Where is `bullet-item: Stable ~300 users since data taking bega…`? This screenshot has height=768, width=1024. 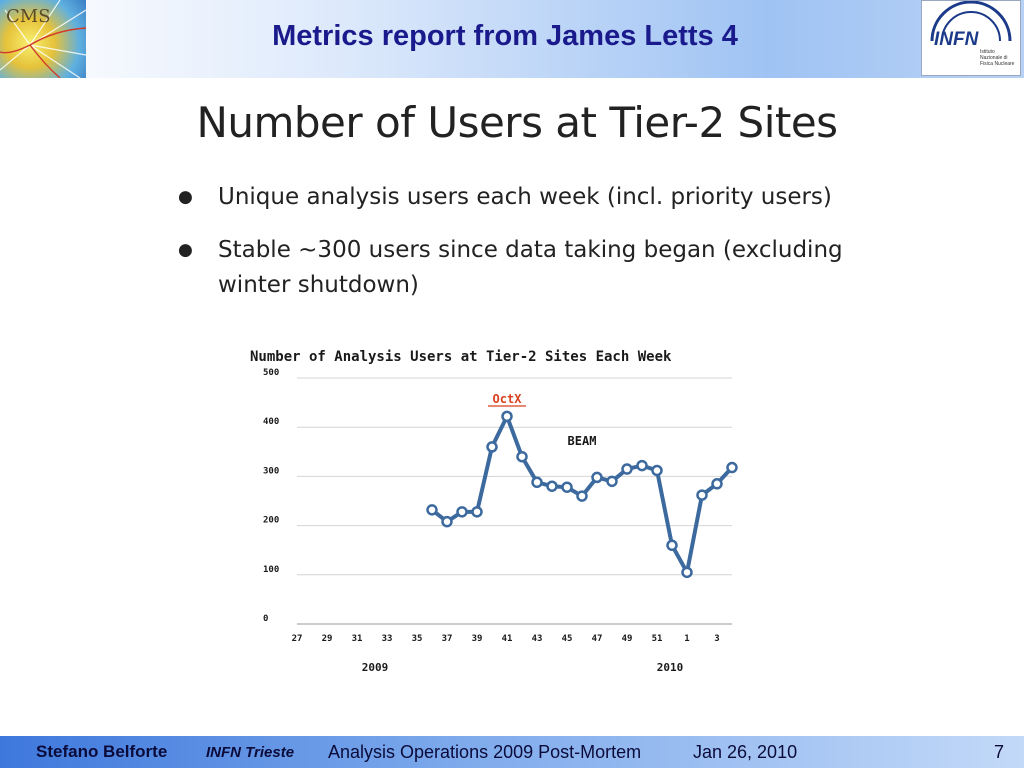 bullet-item: Stable ~300 users since data taking bega… is located at coordinates (538, 268).